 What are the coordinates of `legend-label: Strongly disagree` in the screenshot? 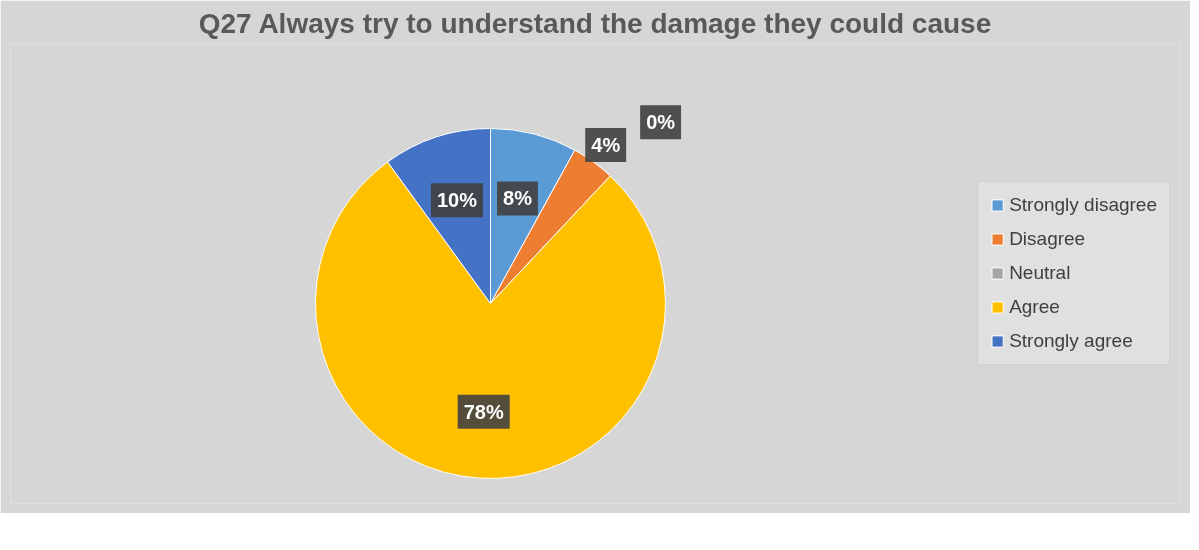 It's located at (1083, 205).